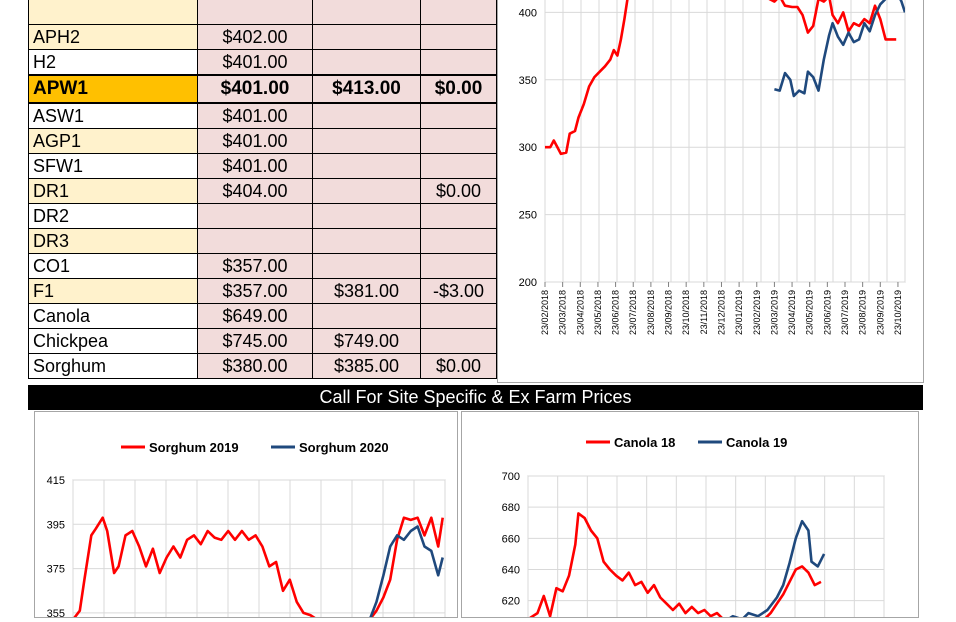 The image size is (956, 622). What do you see at coordinates (113, 341) in the screenshot?
I see `grade-cell: Chickpea` at bounding box center [113, 341].